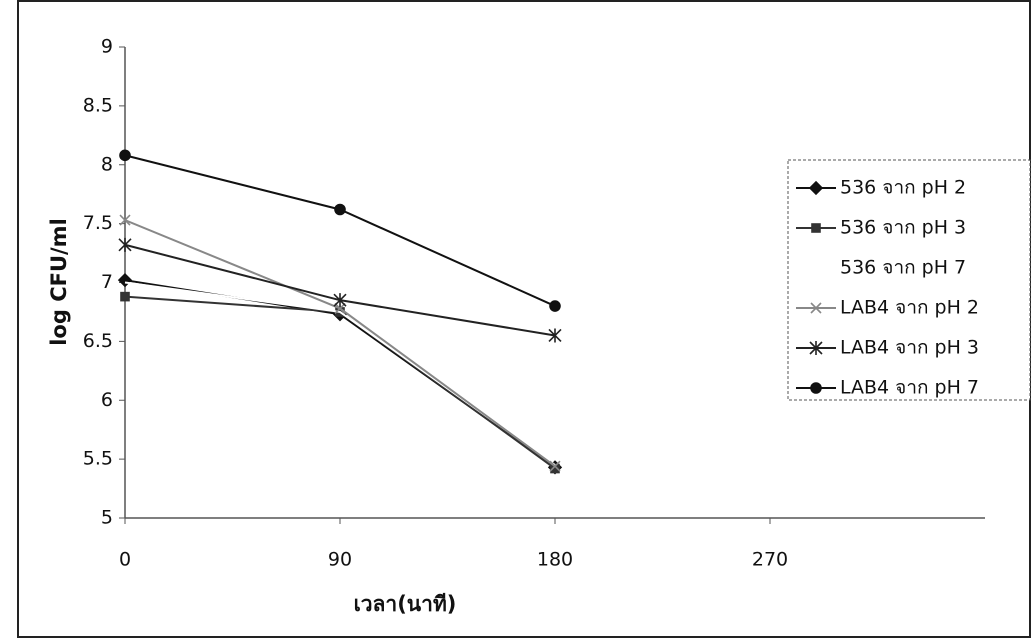  Describe the element at coordinates (59, 282) in the screenshot. I see `y-axis-title: log CFU/ml` at that location.